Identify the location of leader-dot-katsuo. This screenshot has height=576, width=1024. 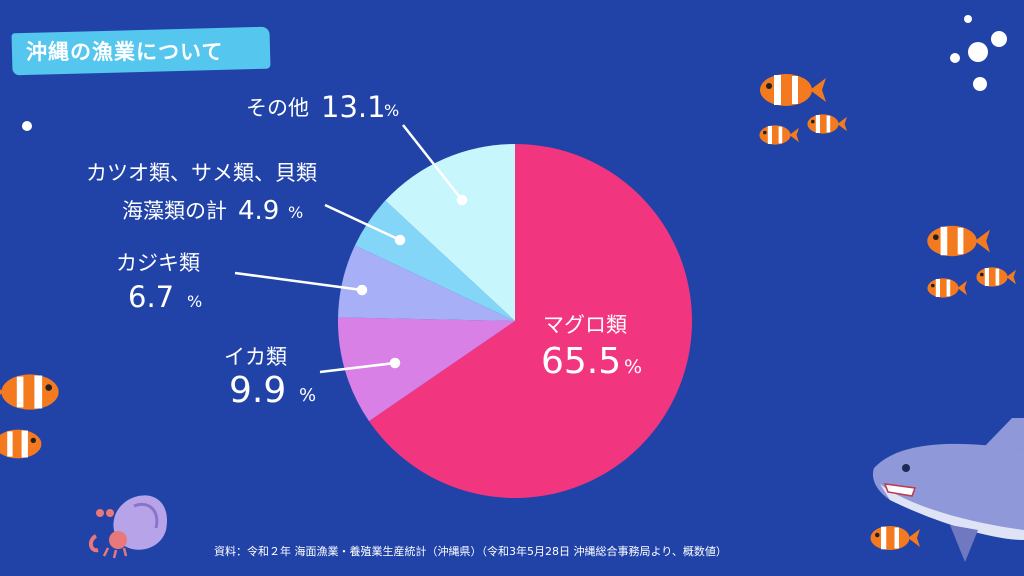
(400, 240).